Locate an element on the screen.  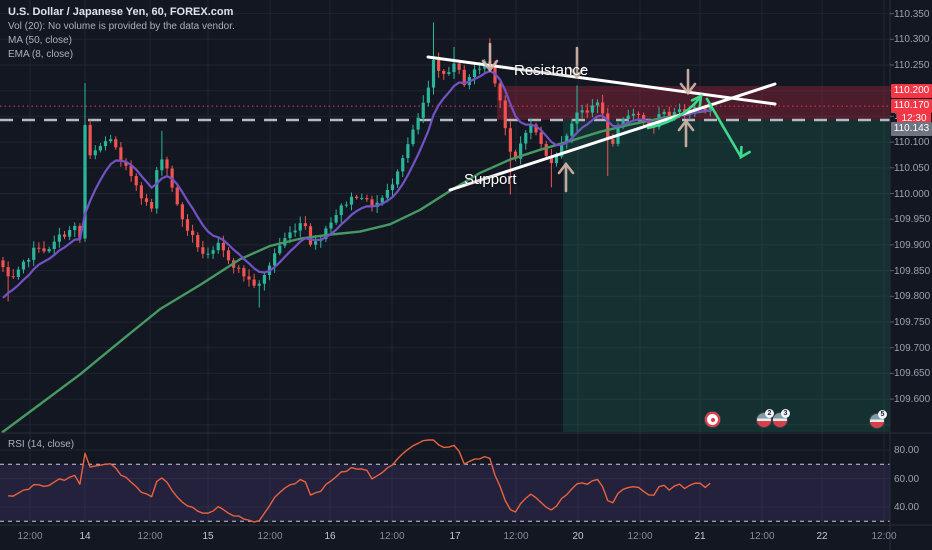
resistance-zone is located at coordinates (693, 103).